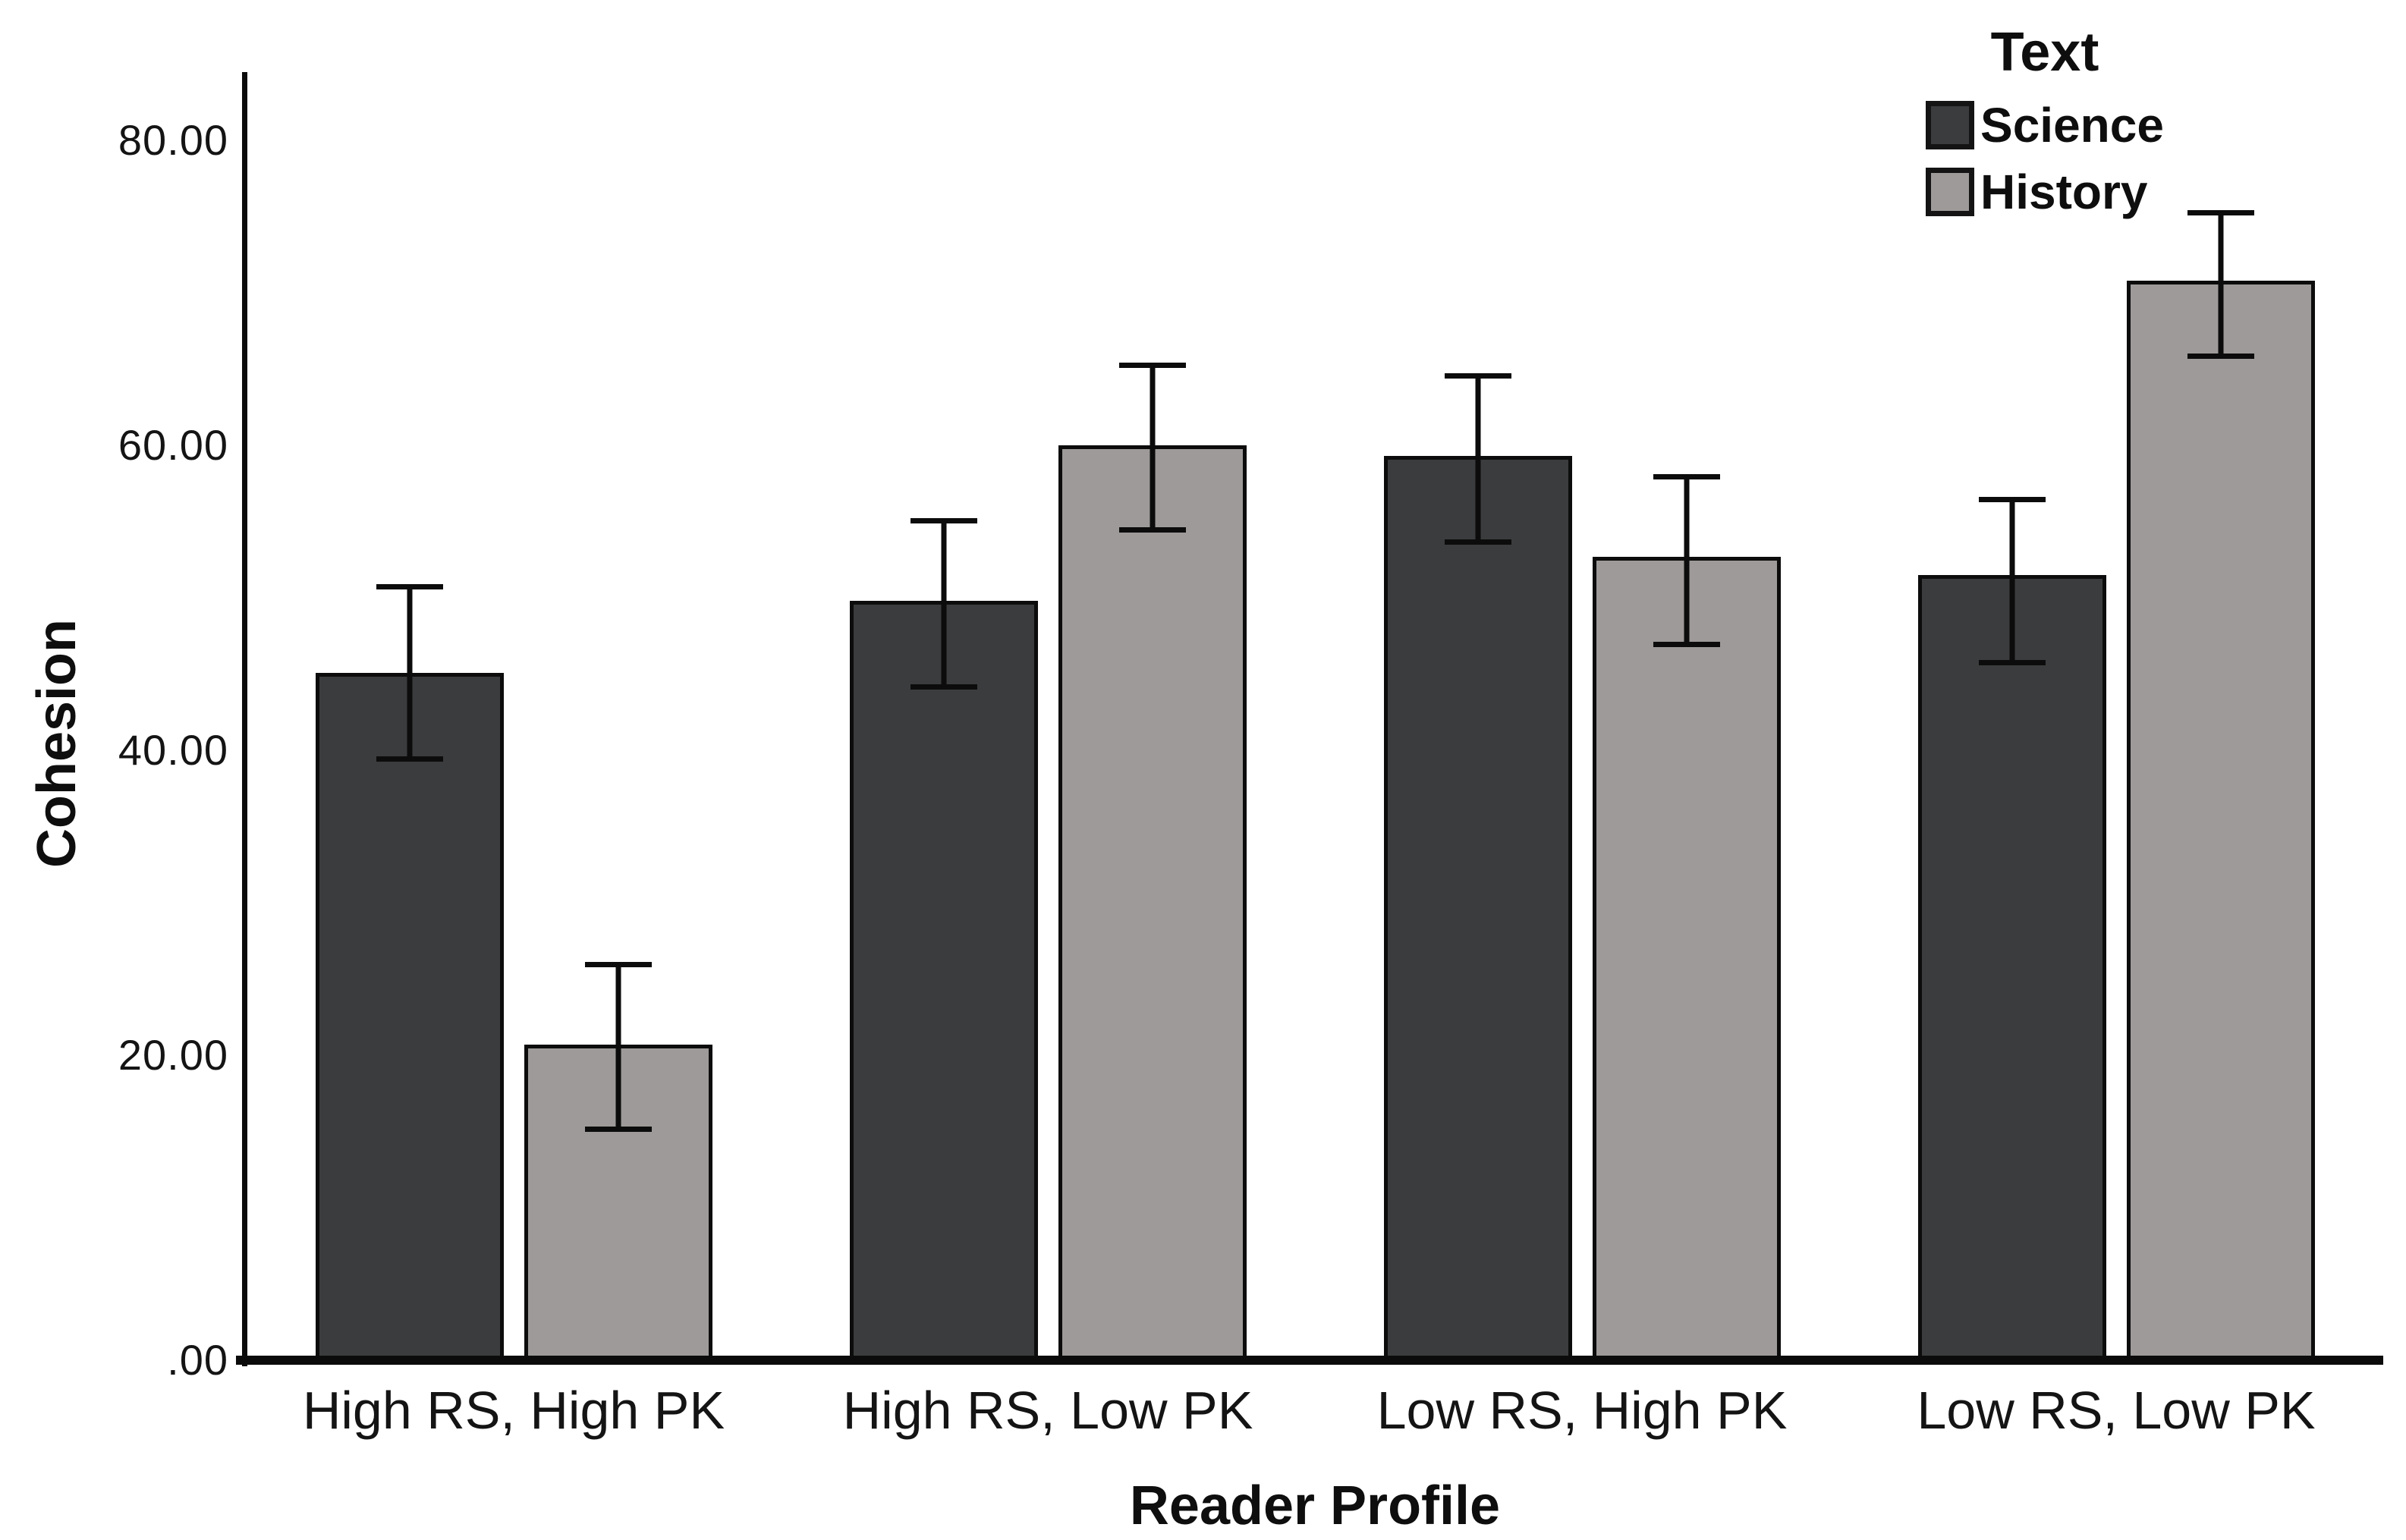  I want to click on y-axis-line, so click(244, 719).